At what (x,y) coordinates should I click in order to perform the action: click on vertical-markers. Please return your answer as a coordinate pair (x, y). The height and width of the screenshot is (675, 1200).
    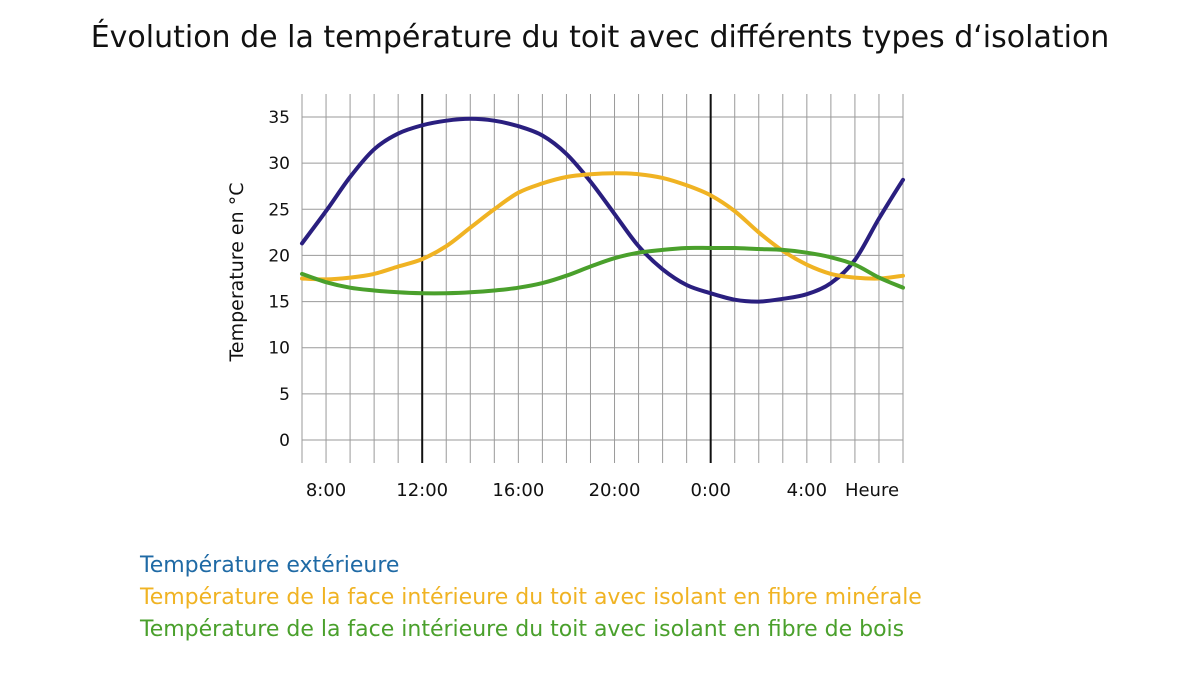
    Looking at the image, I should click on (566, 278).